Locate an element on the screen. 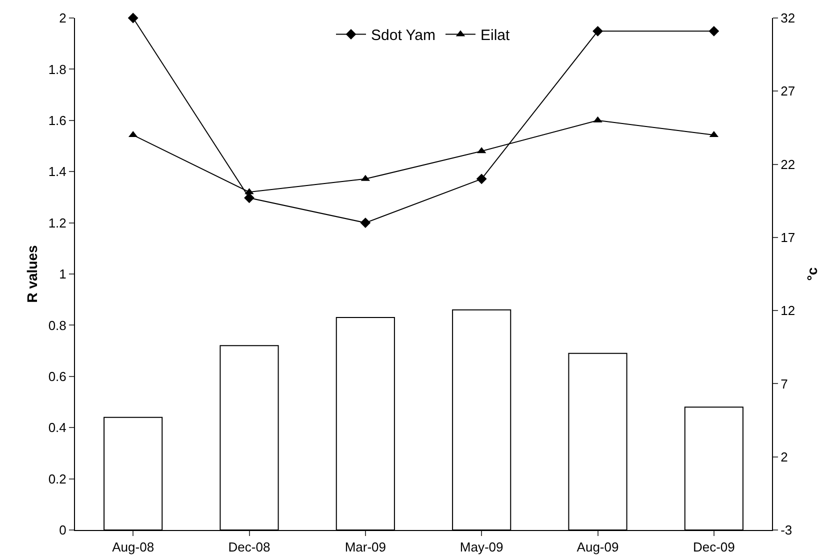 The height and width of the screenshot is (560, 837). y-tick-label: 1.2 is located at coordinates (57, 222).